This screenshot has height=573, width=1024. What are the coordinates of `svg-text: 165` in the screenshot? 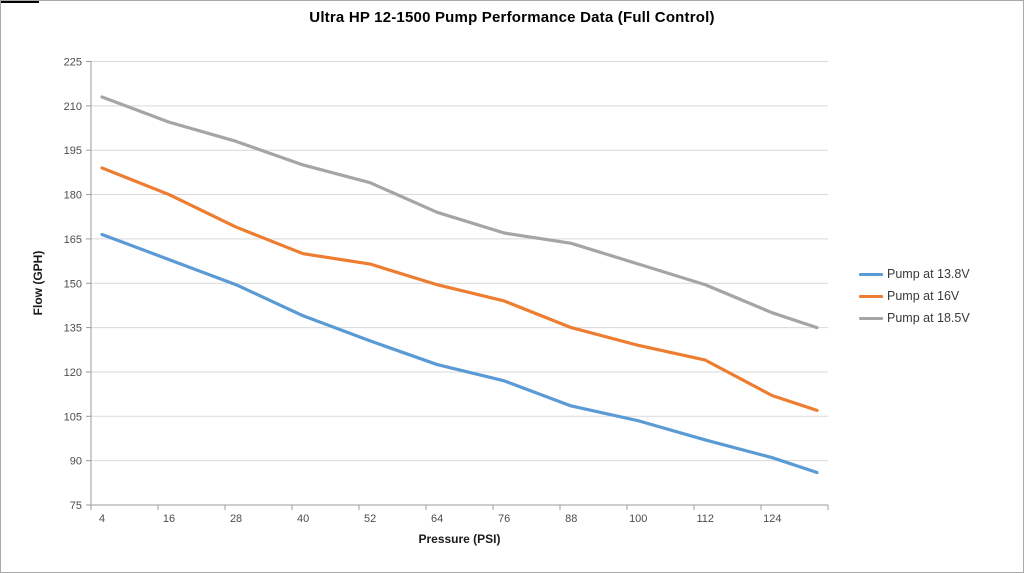 It's located at (73, 240).